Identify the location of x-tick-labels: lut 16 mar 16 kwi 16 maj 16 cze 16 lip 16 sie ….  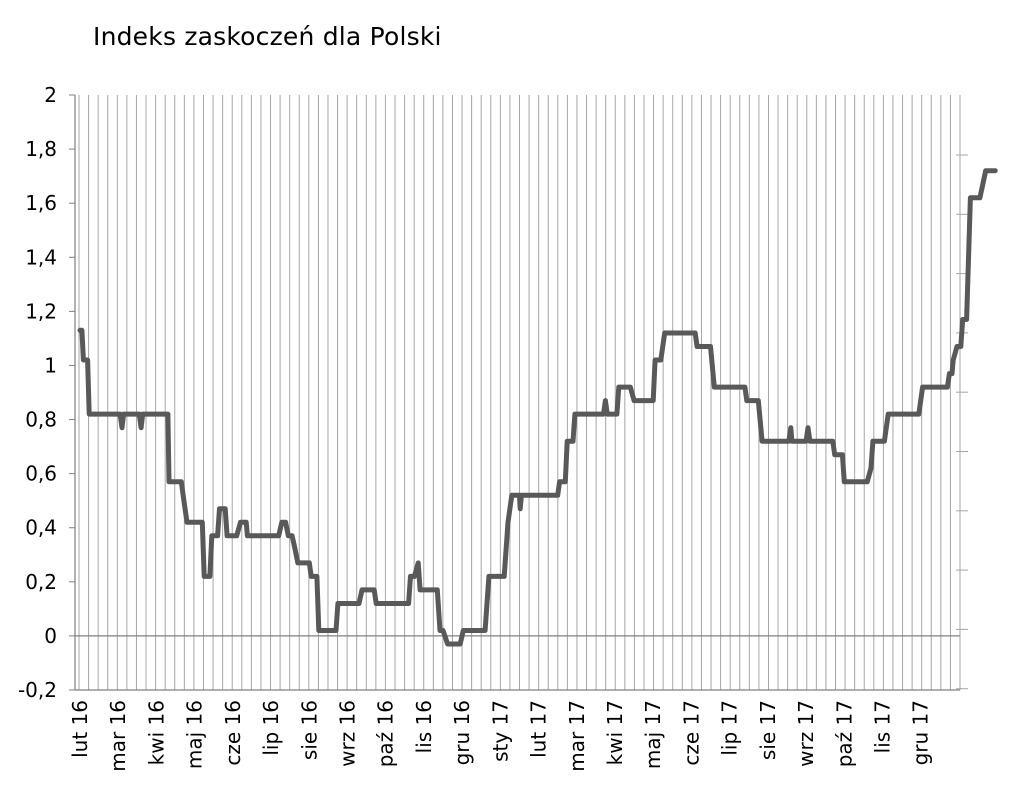
(500, 736).